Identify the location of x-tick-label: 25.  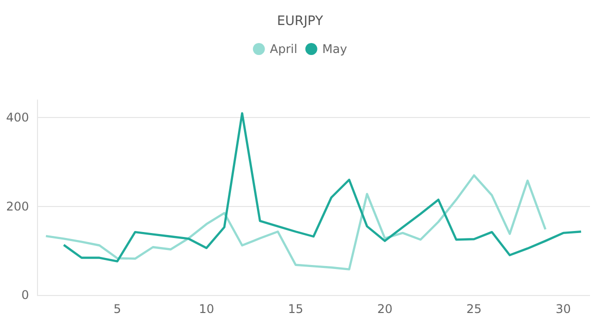
(474, 309).